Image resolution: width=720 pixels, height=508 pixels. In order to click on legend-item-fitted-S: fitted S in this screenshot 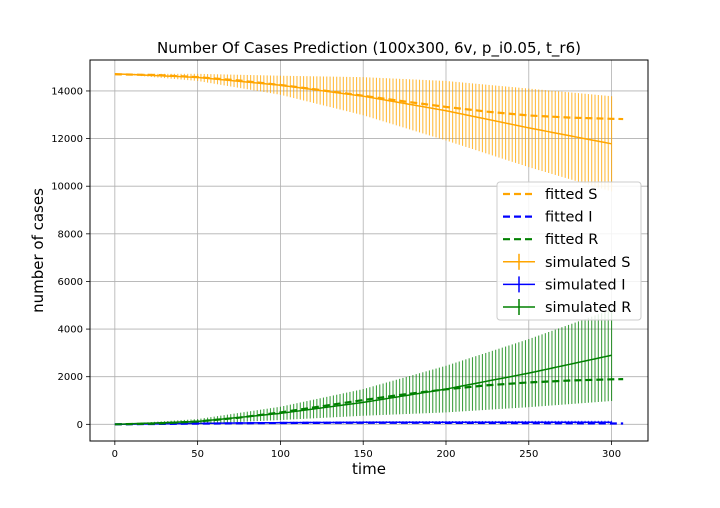, I will do `click(550, 195)`.